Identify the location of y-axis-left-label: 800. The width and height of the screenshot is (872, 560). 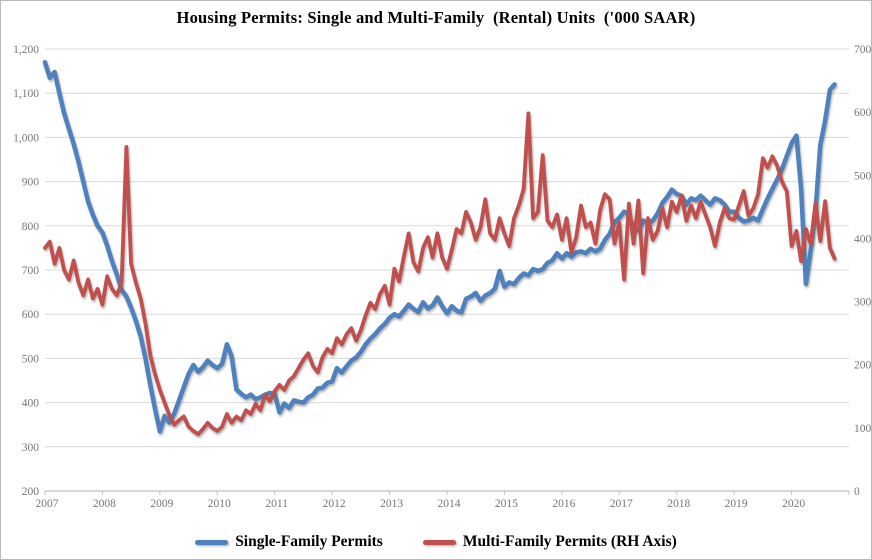
(31, 227).